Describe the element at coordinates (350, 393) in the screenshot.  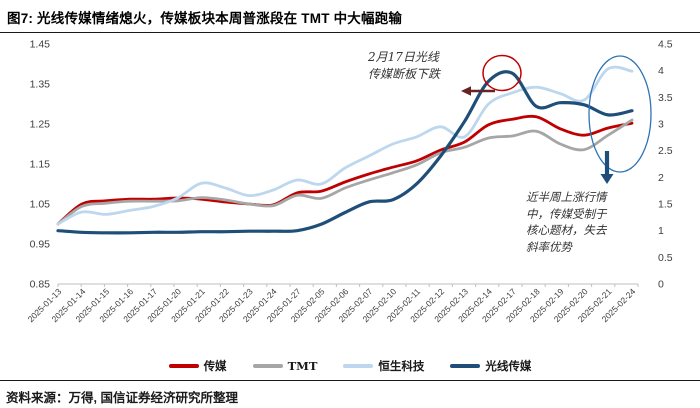
I see `figure-footer: 资料来源：万得, 国信证券经济研究所整理` at that location.